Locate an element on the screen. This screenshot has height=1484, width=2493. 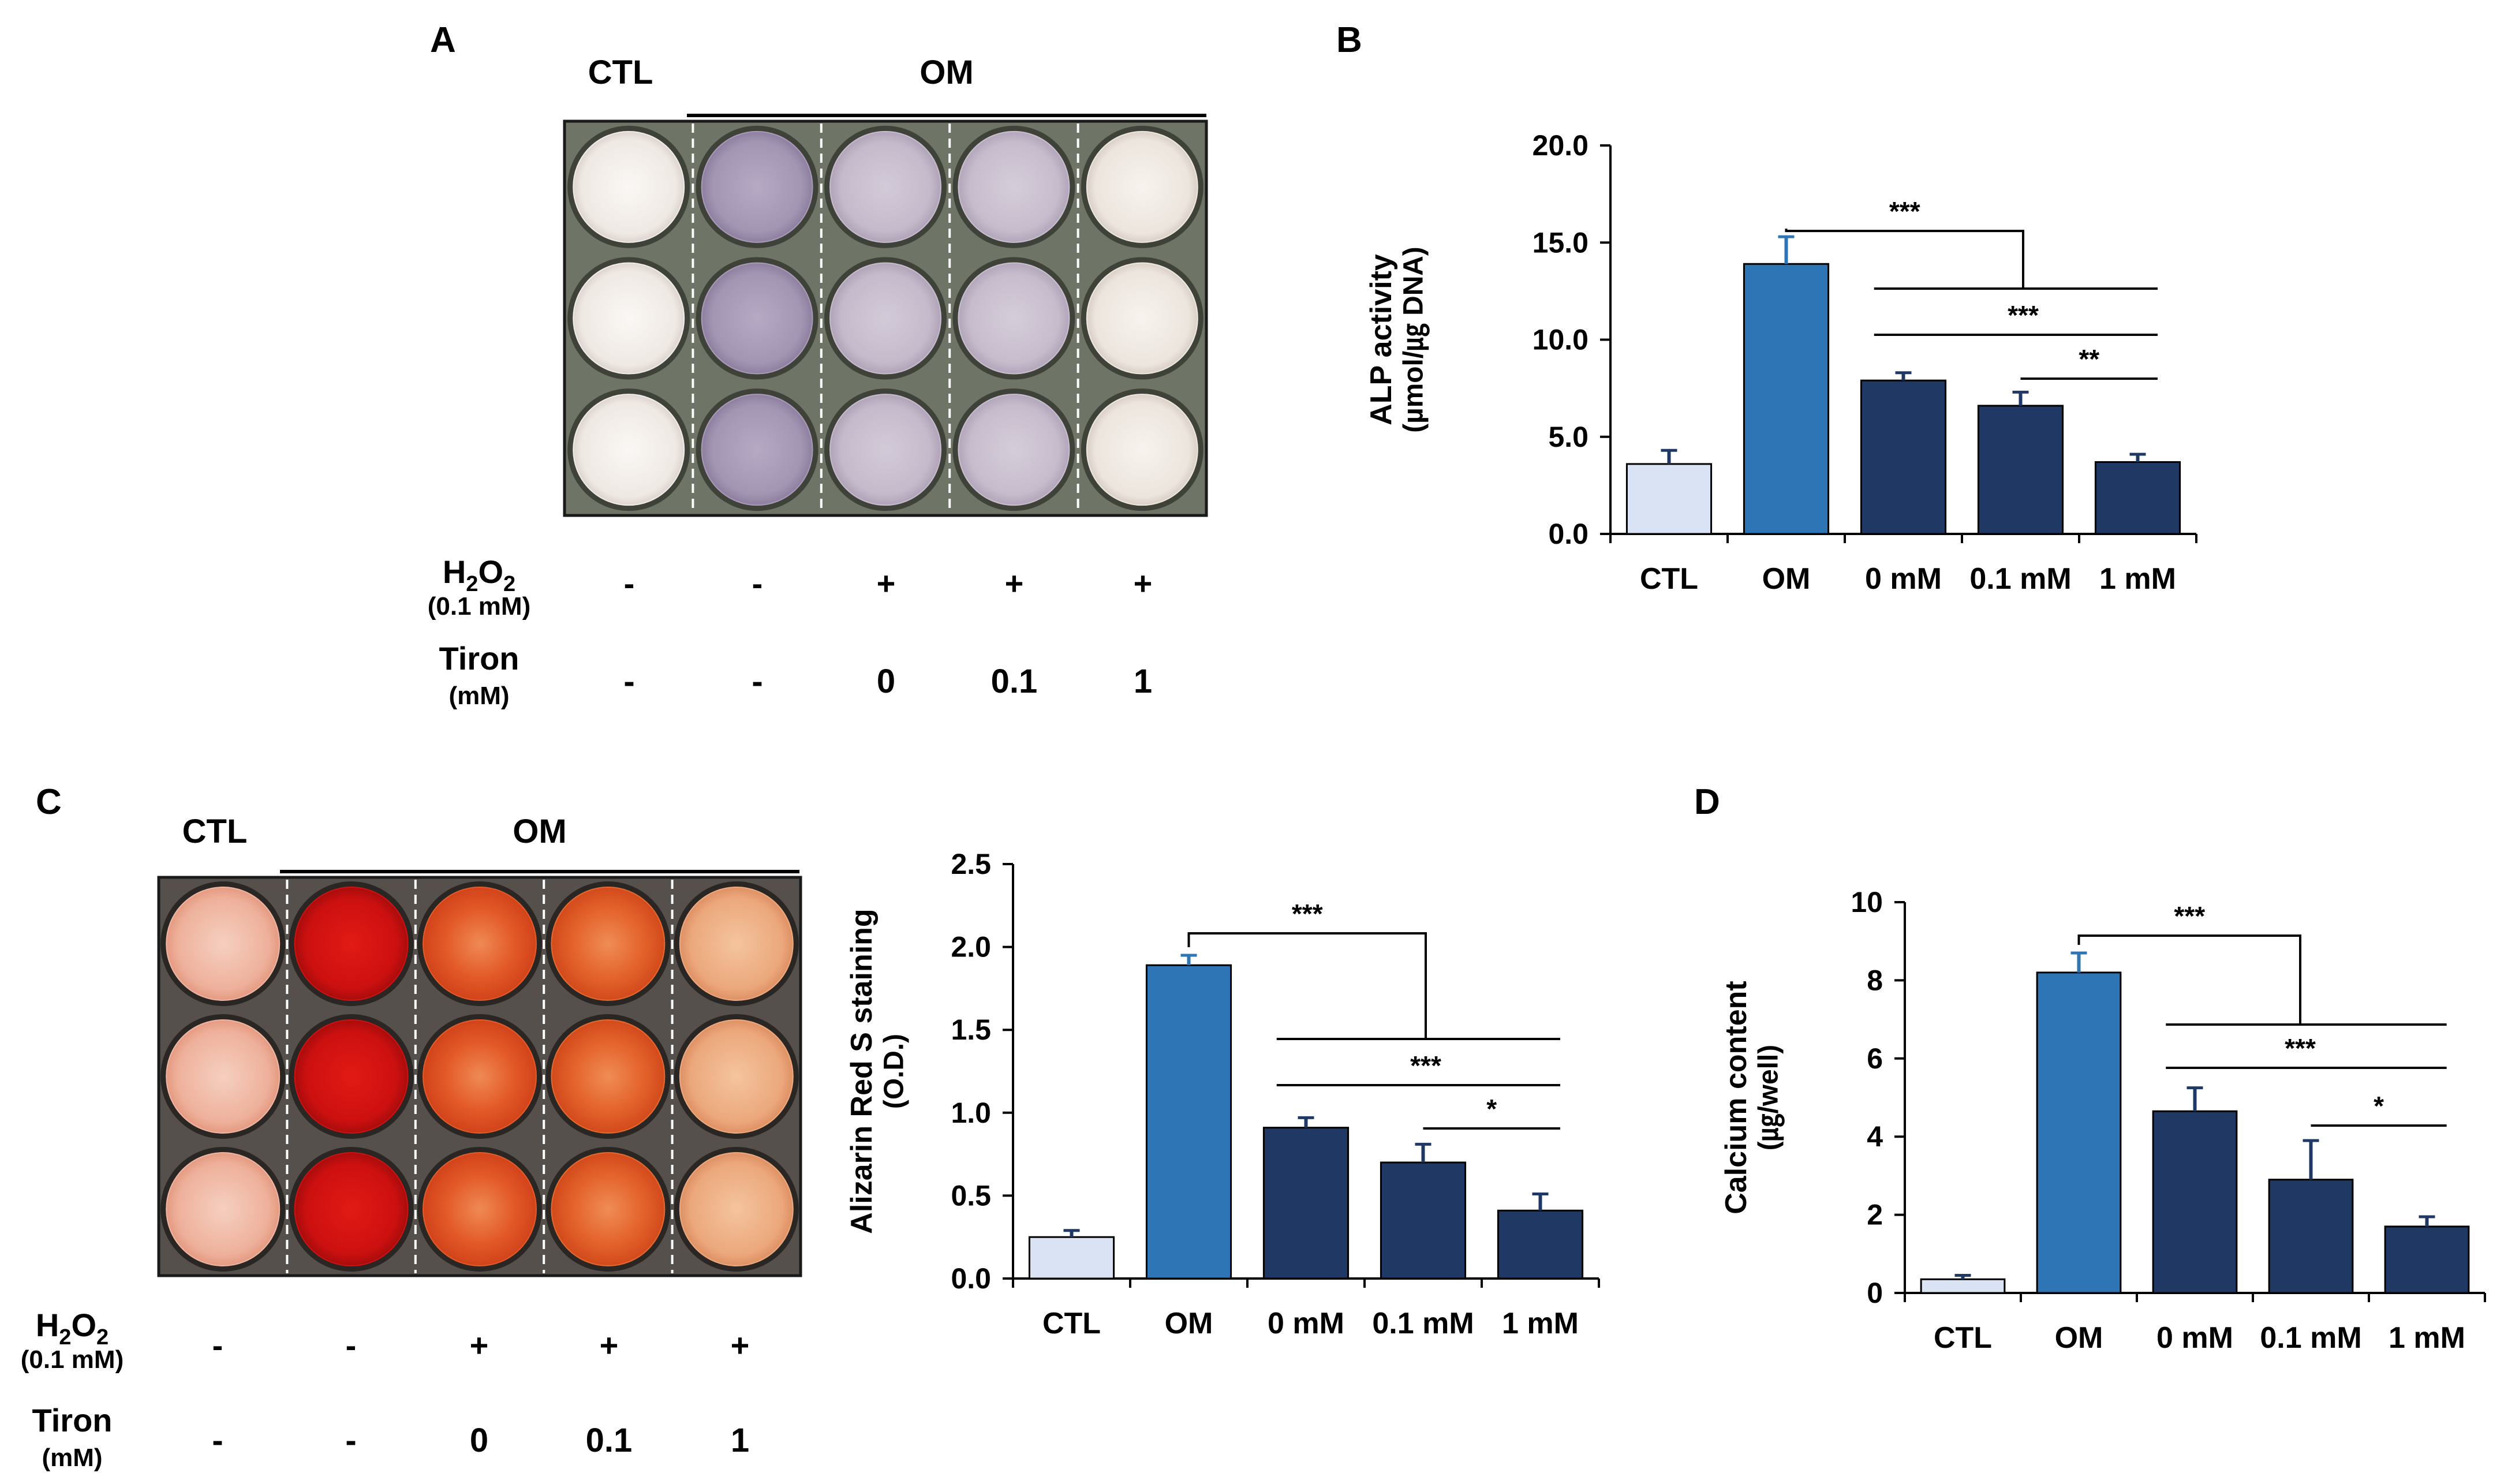
panel-a-label: A is located at coordinates (443, 40).